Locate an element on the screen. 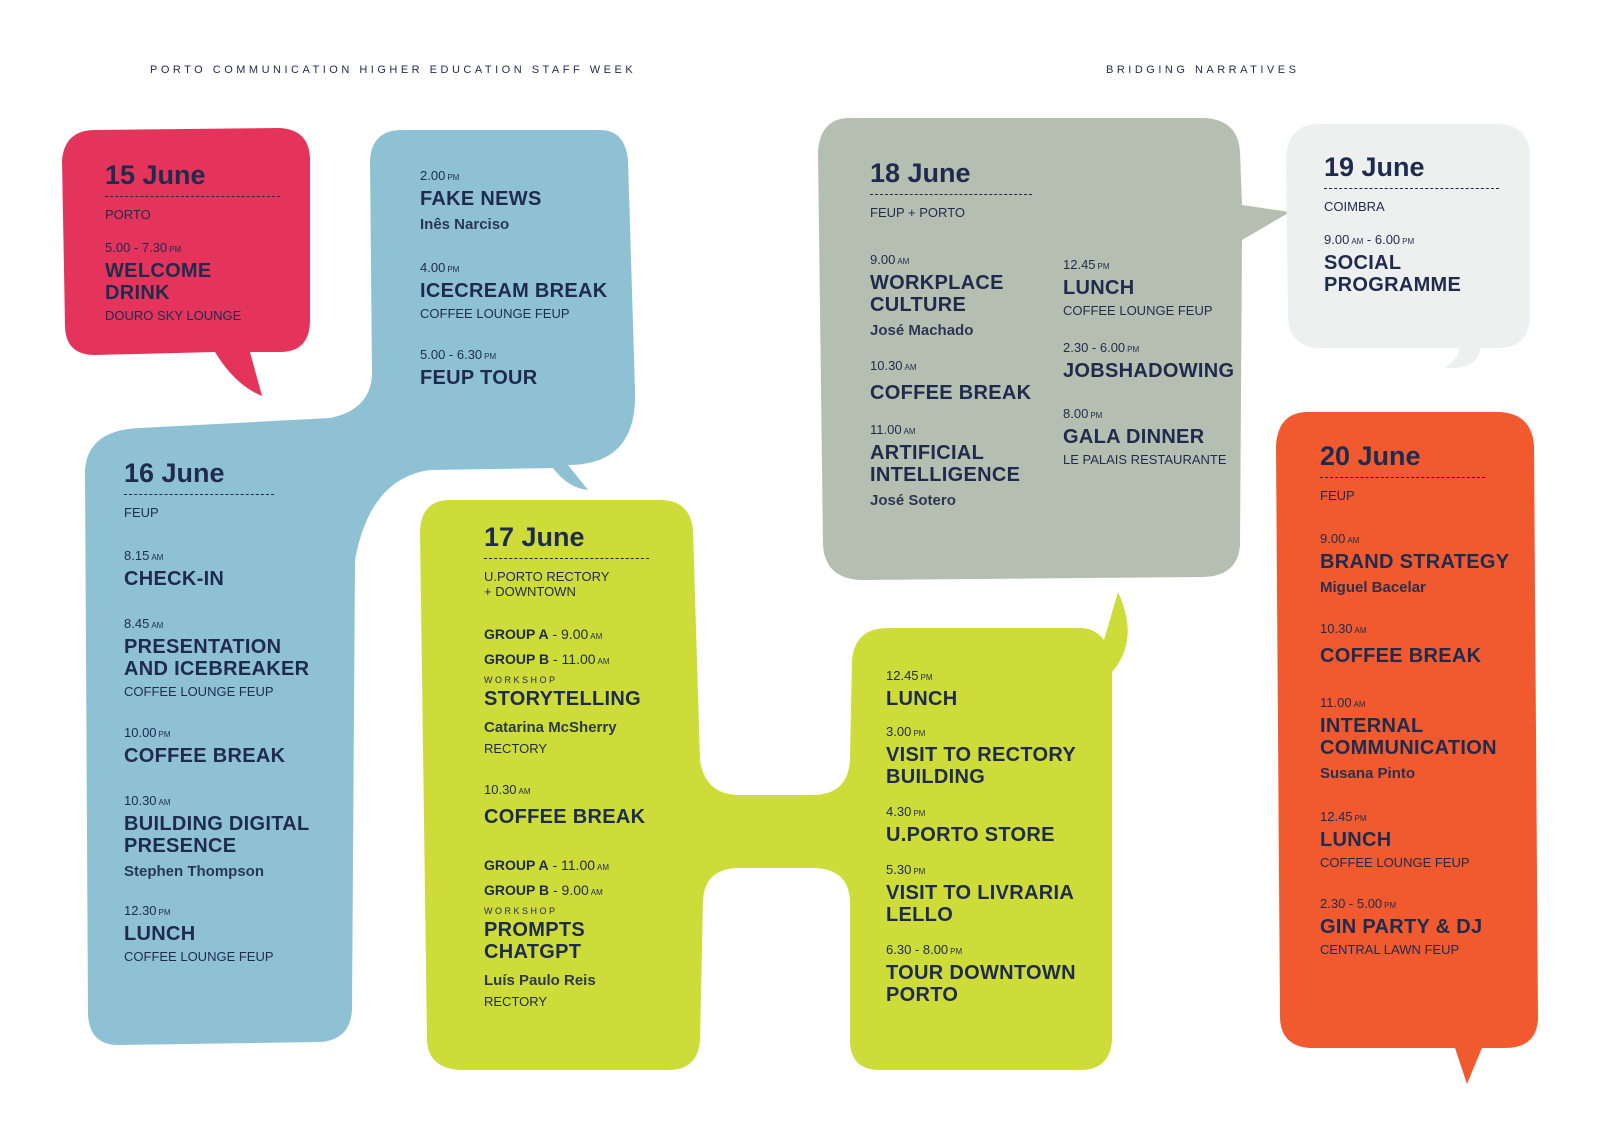  event-time: 12.45 is located at coordinates (902, 675).